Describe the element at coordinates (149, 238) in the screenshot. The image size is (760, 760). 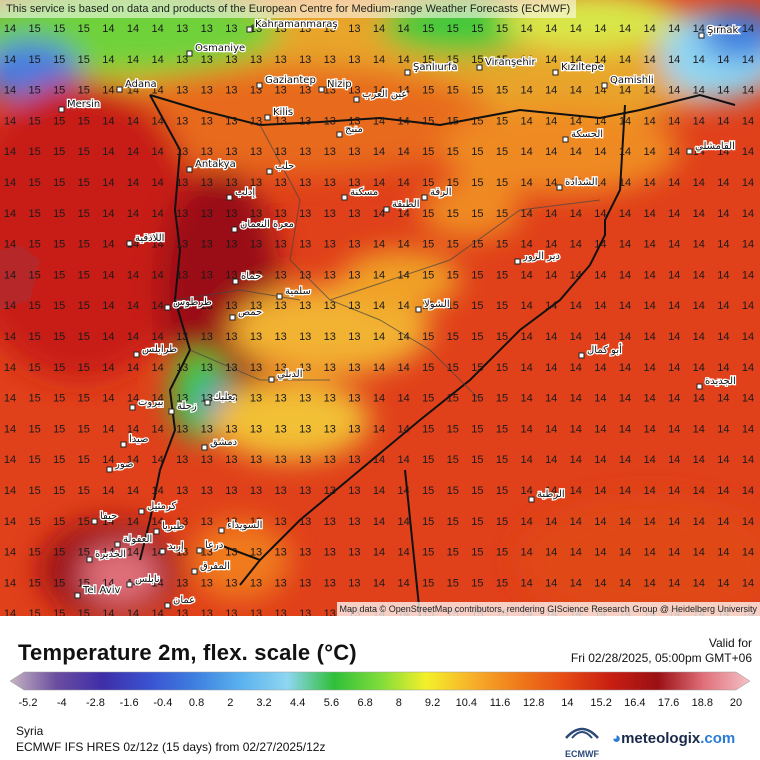
I see `city-label: اللاذقية` at that location.